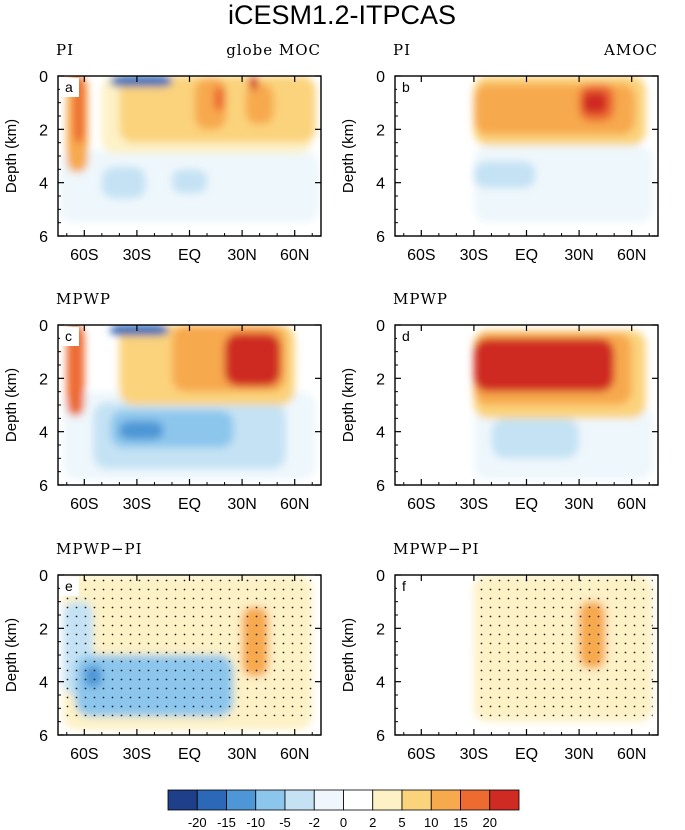 The image size is (685, 830). I want to click on colorbar: -20 -15 -10 -5 -2 0 2 5 10 15 20, so click(343, 809).